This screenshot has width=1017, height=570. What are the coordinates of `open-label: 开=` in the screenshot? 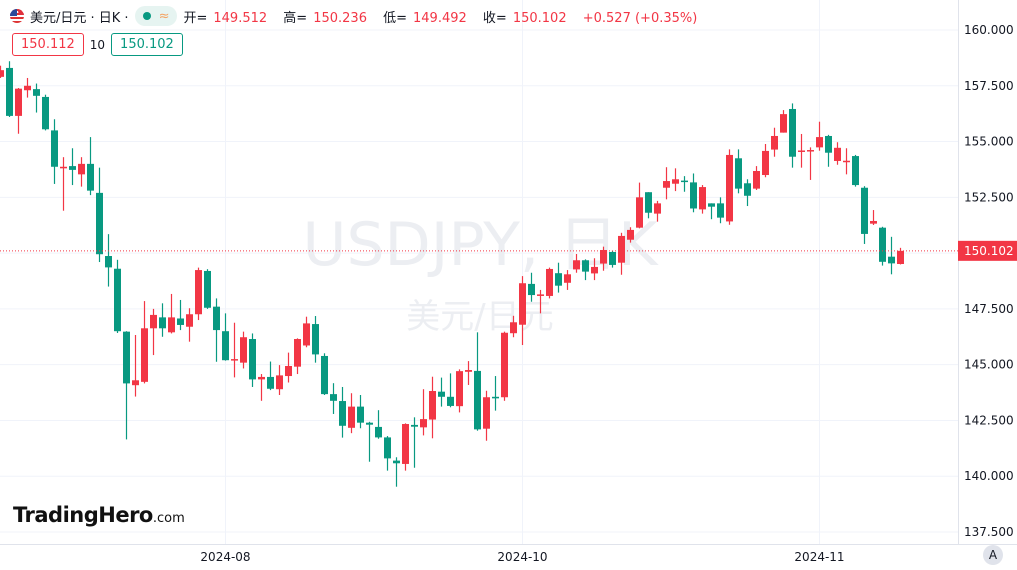 It's located at (195, 18).